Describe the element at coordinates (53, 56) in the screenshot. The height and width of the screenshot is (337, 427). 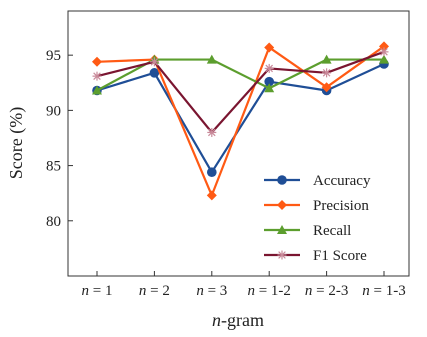
I see `y-tick-label: 95` at that location.